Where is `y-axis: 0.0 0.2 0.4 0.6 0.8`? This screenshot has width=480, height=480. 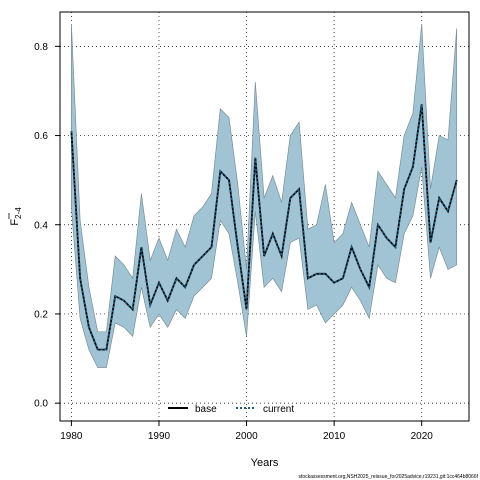 y-axis: 0.0 0.2 0.4 0.6 0.8 is located at coordinates (47, 226).